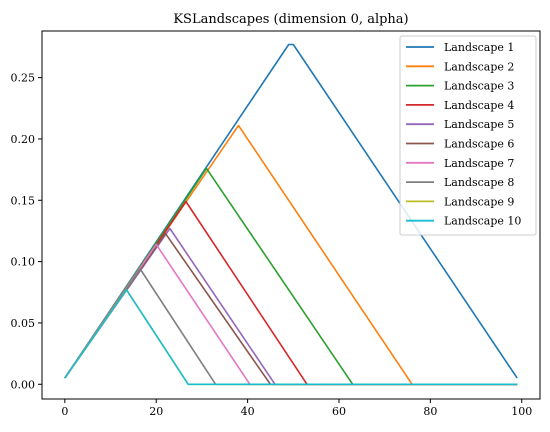 Image resolution: width=550 pixels, height=432 pixels. I want to click on y-axis: 0.00 0.05 0.10 0.15 0.20 0.25, so click(26, 231).